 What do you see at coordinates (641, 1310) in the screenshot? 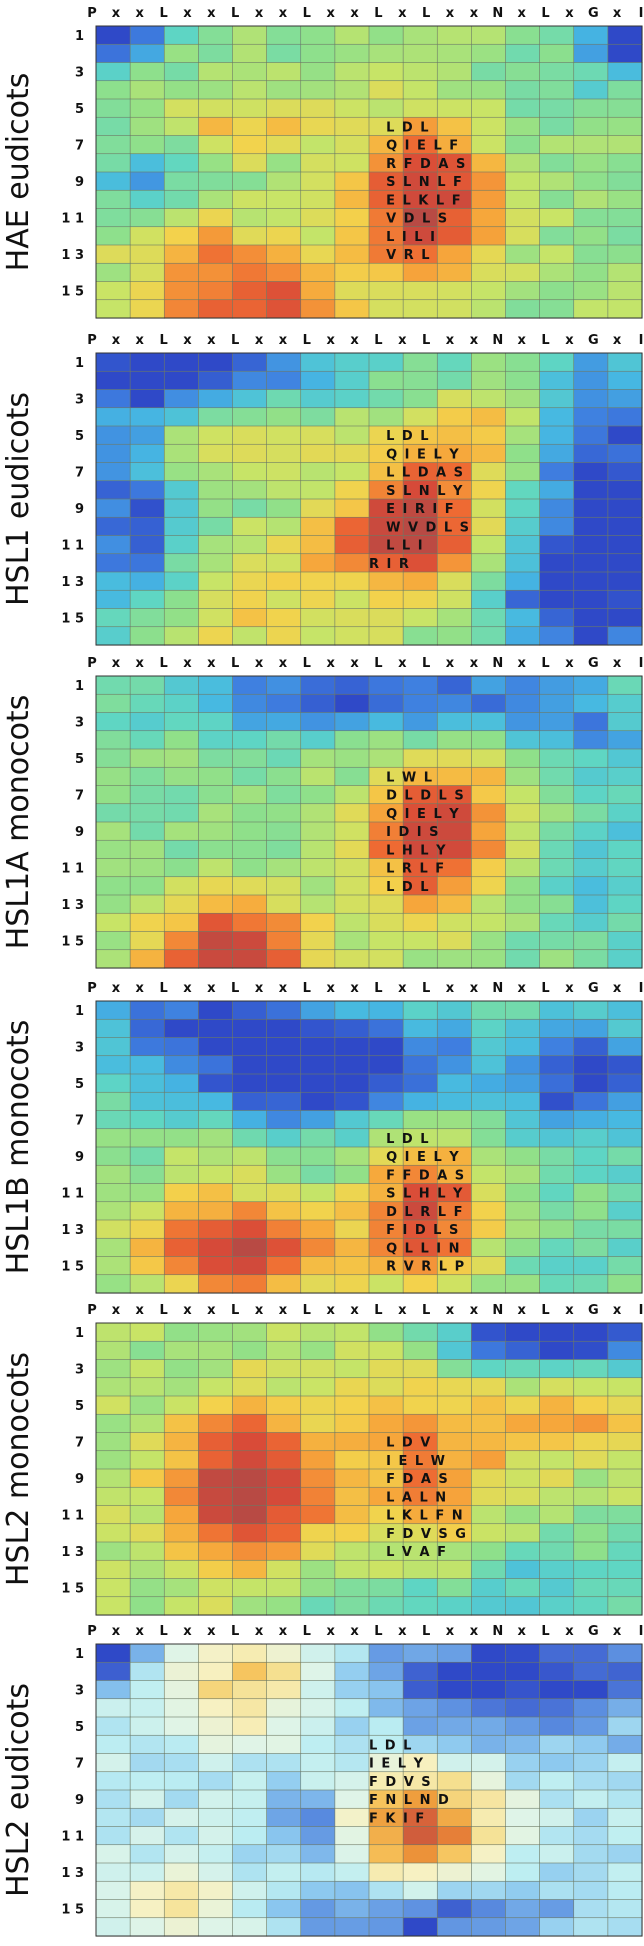
I see `column-header-letter: I` at bounding box center [641, 1310].